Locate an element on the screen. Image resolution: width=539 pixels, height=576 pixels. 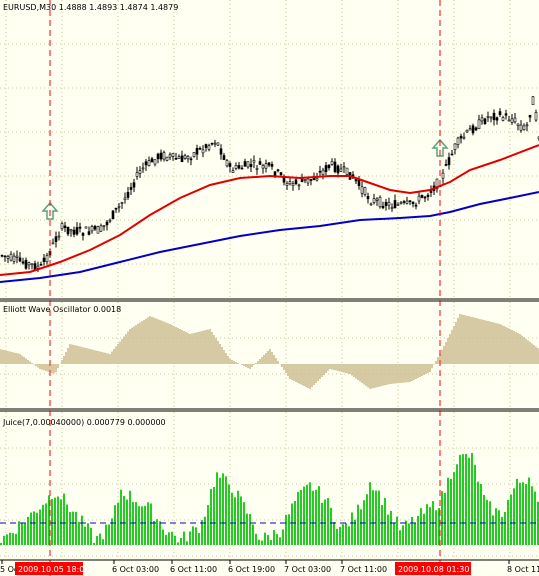
oscillator-header: Elliott Wave Oscillator 0.0018 is located at coordinates (62, 309).